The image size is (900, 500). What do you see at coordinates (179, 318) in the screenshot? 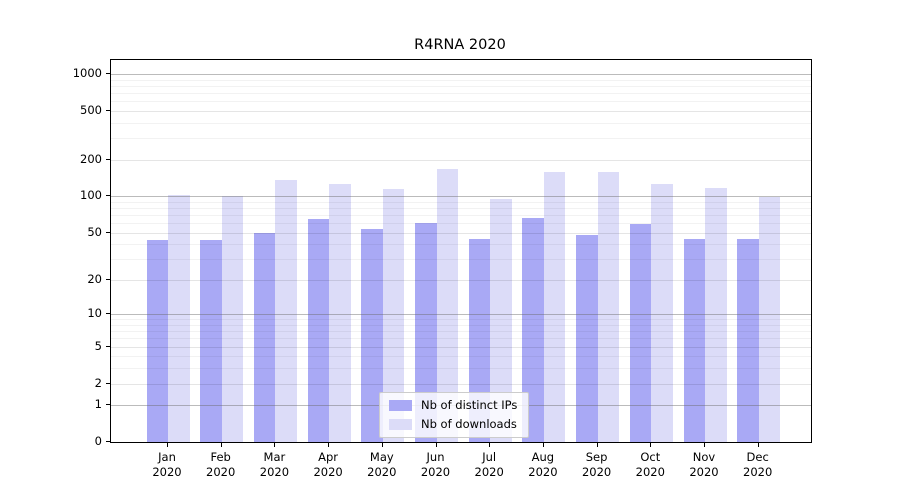
I see `bar-jan-downloads` at bounding box center [179, 318].